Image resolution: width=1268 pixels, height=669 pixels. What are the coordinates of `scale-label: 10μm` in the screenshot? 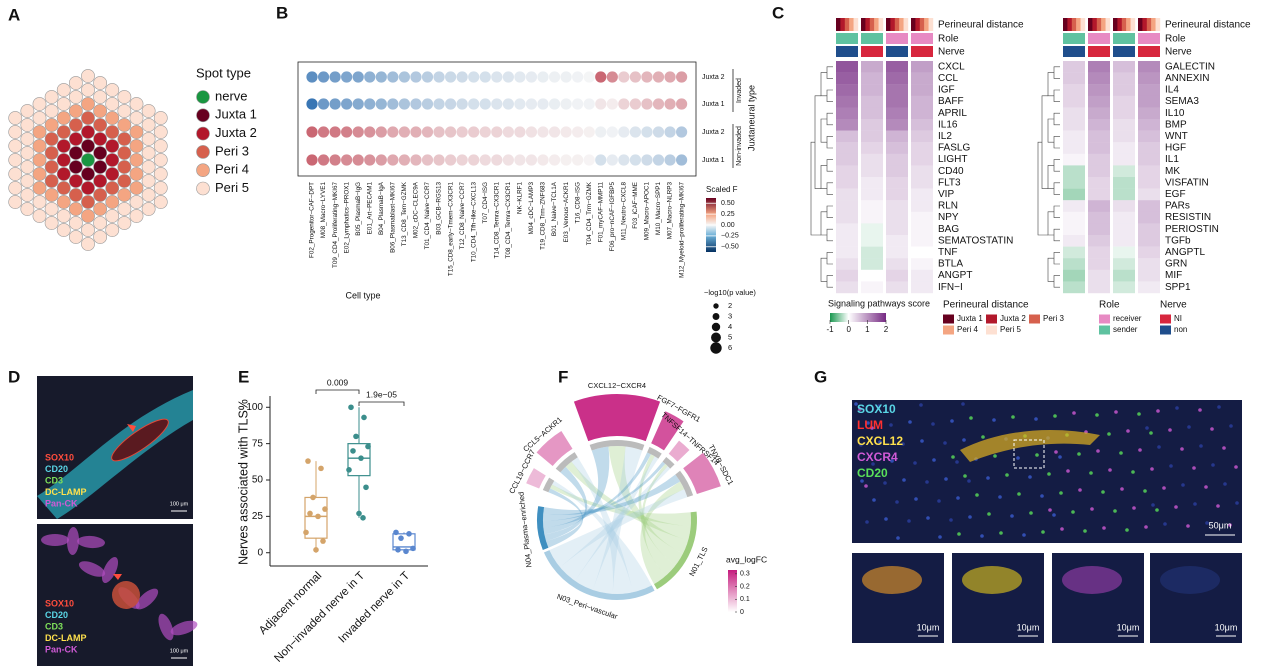 It's located at (928, 627).